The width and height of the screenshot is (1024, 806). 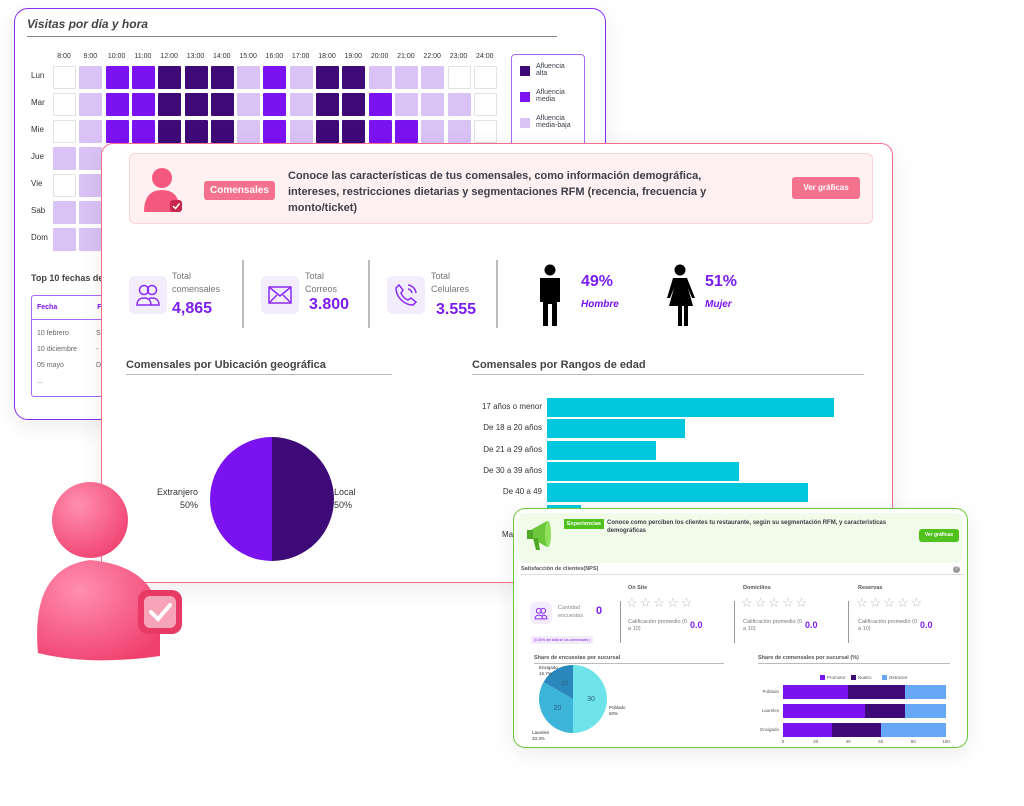 What do you see at coordinates (783, 741) in the screenshot?
I see `x-tick: 0` at bounding box center [783, 741].